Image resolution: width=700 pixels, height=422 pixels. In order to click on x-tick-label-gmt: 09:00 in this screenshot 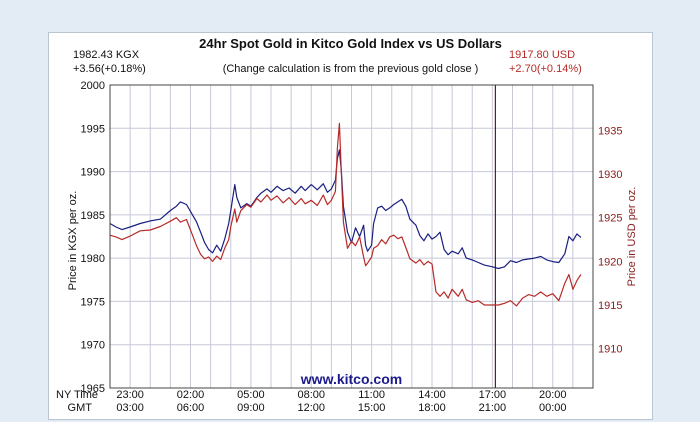, I will do `click(251, 408)`.